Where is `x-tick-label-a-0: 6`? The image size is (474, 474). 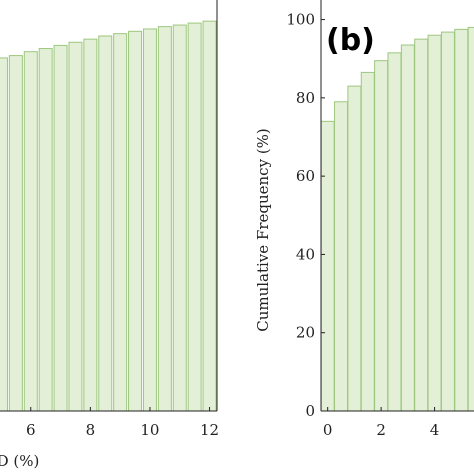 x-tick-label-a-0: 6 is located at coordinates (31, 430).